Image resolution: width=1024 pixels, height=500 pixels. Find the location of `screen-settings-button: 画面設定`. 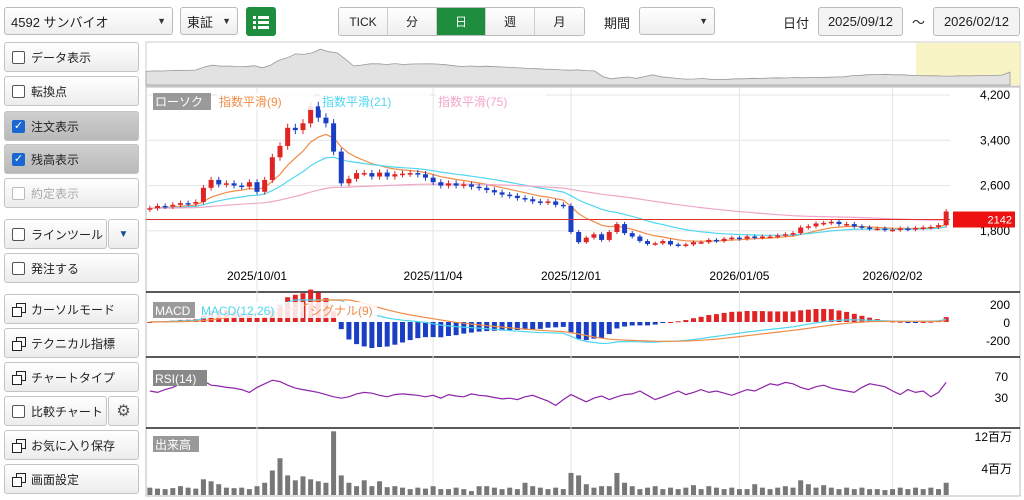

screen-settings-button: 画面設定 is located at coordinates (71, 479).